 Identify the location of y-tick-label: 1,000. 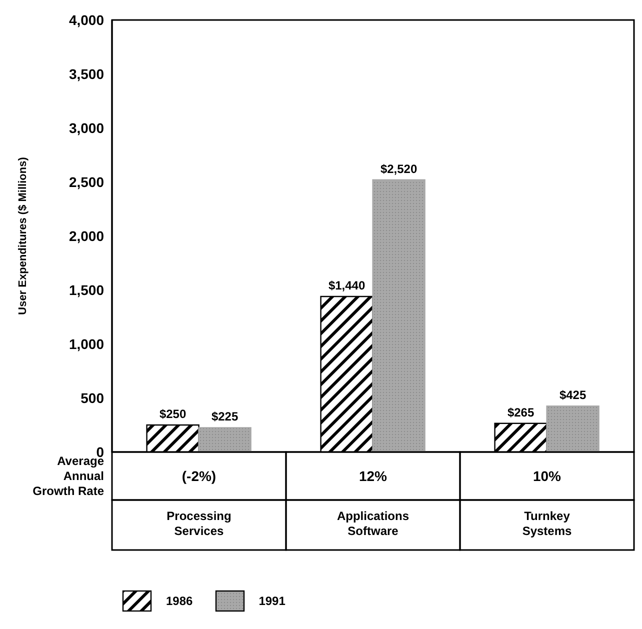
(86, 344).